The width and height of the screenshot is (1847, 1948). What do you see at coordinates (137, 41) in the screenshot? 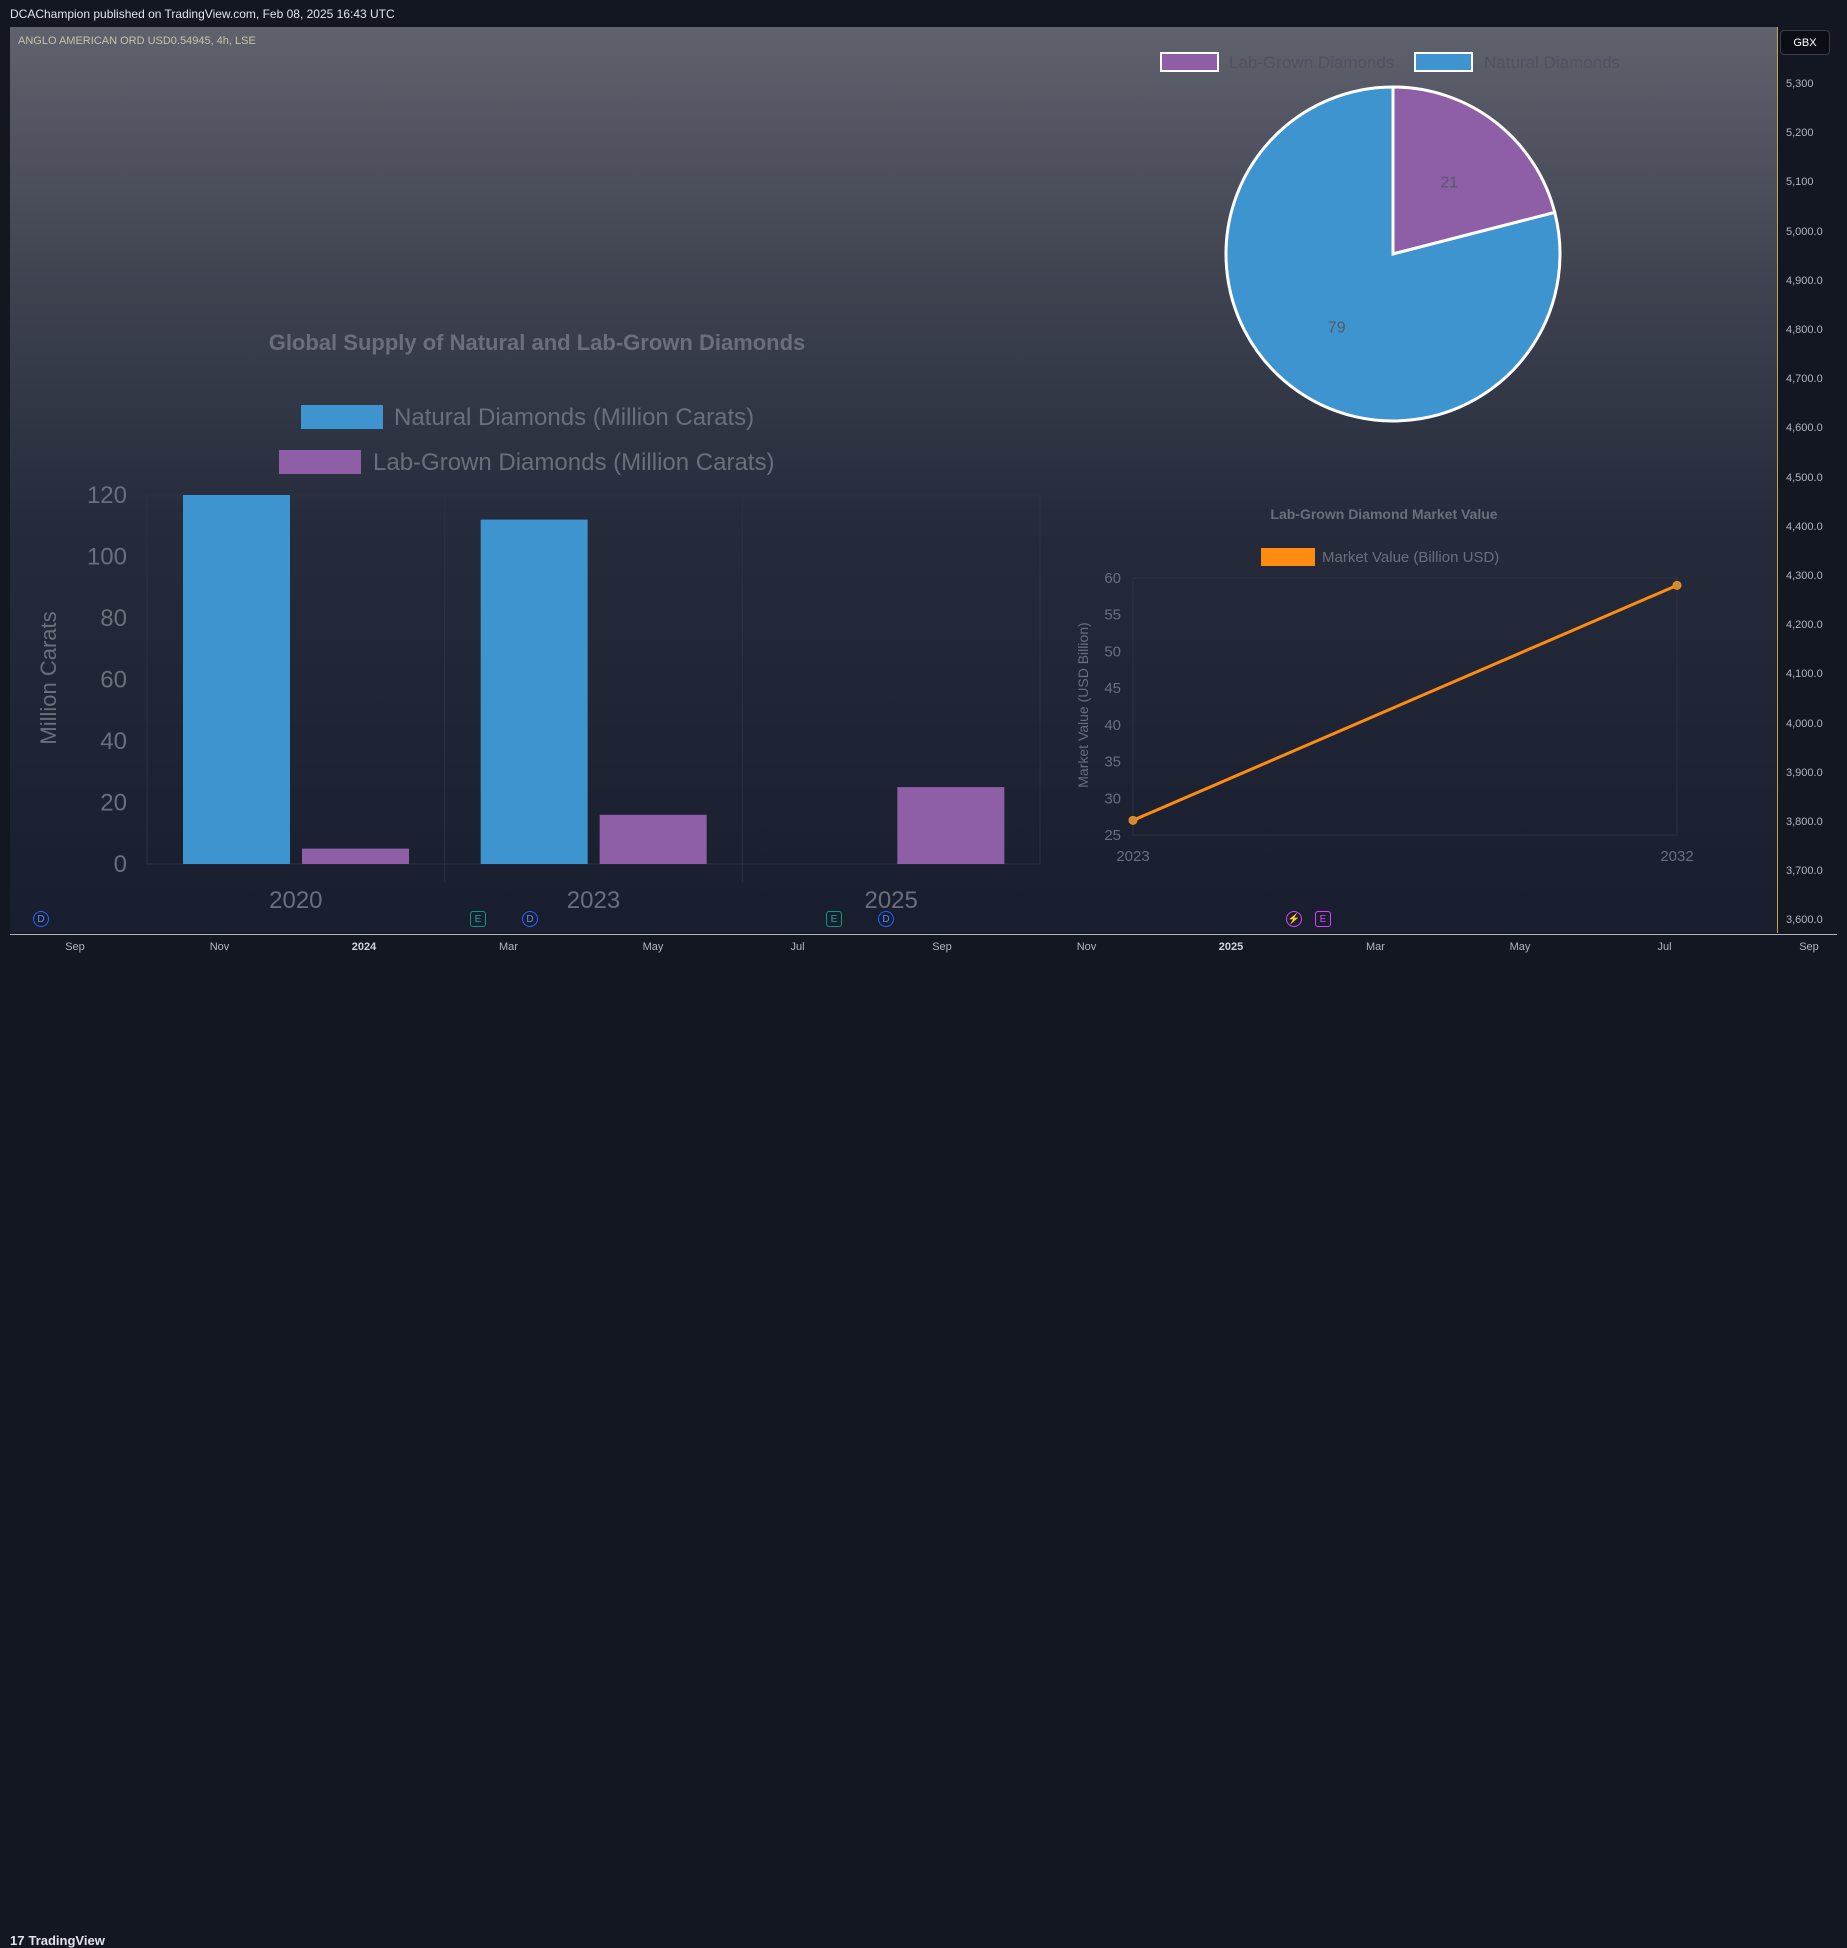
I see `symbol-label: ANGLO AMERICAN ORD USD0.54945, 4h, LSE` at bounding box center [137, 41].